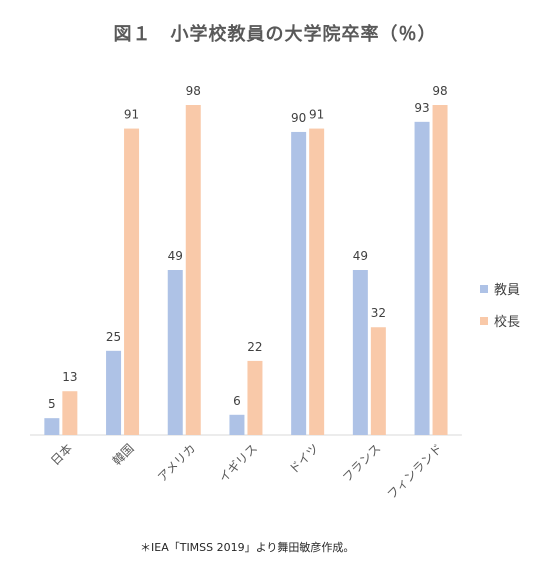  What do you see at coordinates (360, 256) in the screenshot?
I see `data-label-teacher-5: 49` at bounding box center [360, 256].